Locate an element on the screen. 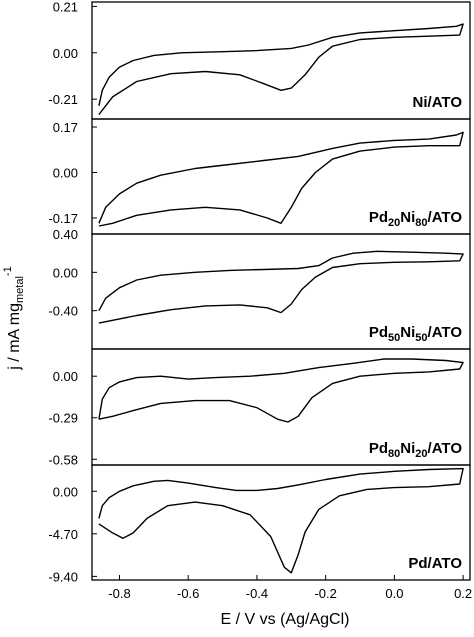  panel-label: Pd80Ni20/ATO is located at coordinates (415, 450).